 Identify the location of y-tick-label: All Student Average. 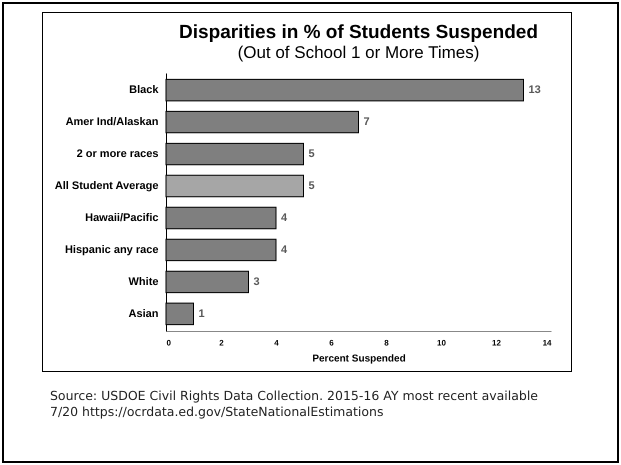
(106, 186).